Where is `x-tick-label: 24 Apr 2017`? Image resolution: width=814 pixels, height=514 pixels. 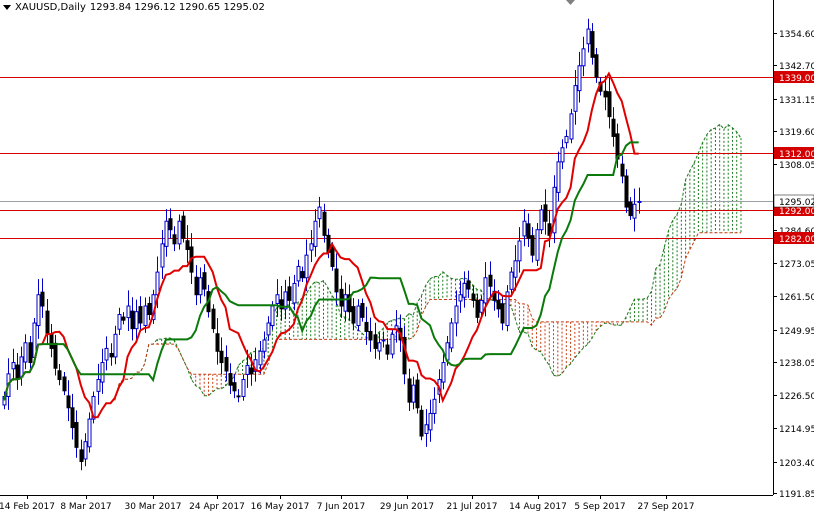
x-tick-label: 24 Apr 2017 is located at coordinates (217, 507).